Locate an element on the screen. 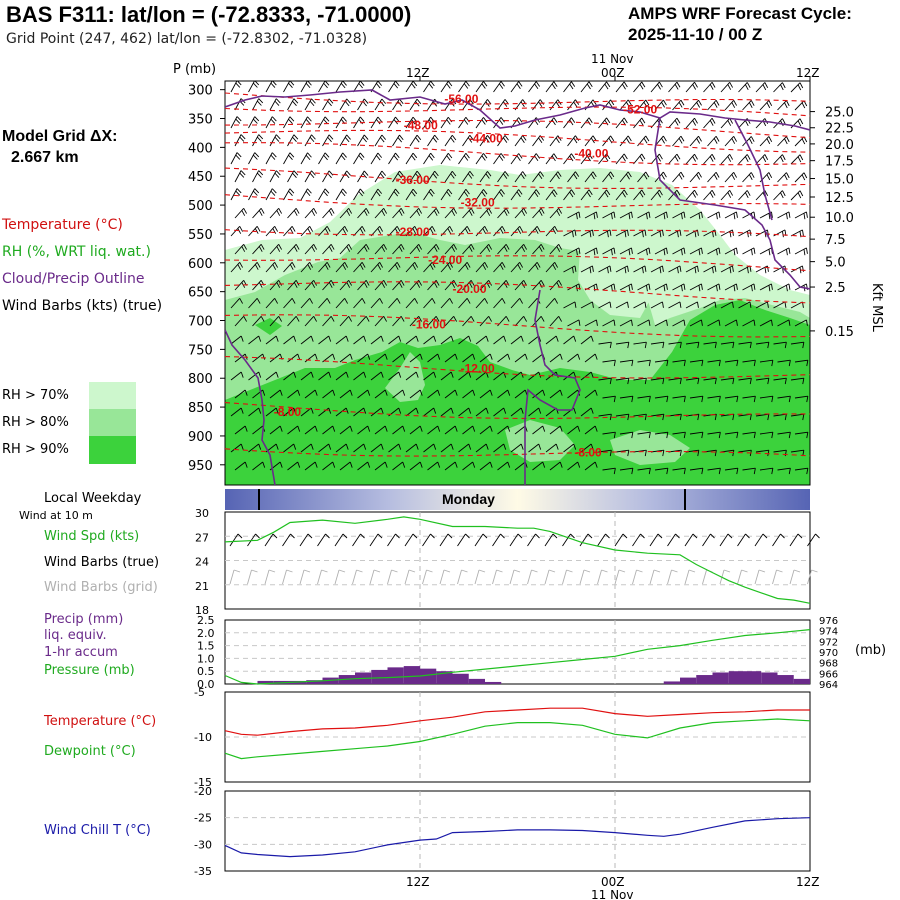 This screenshot has height=900, width=900. pressure-tick-label: 400 is located at coordinates (200, 148).